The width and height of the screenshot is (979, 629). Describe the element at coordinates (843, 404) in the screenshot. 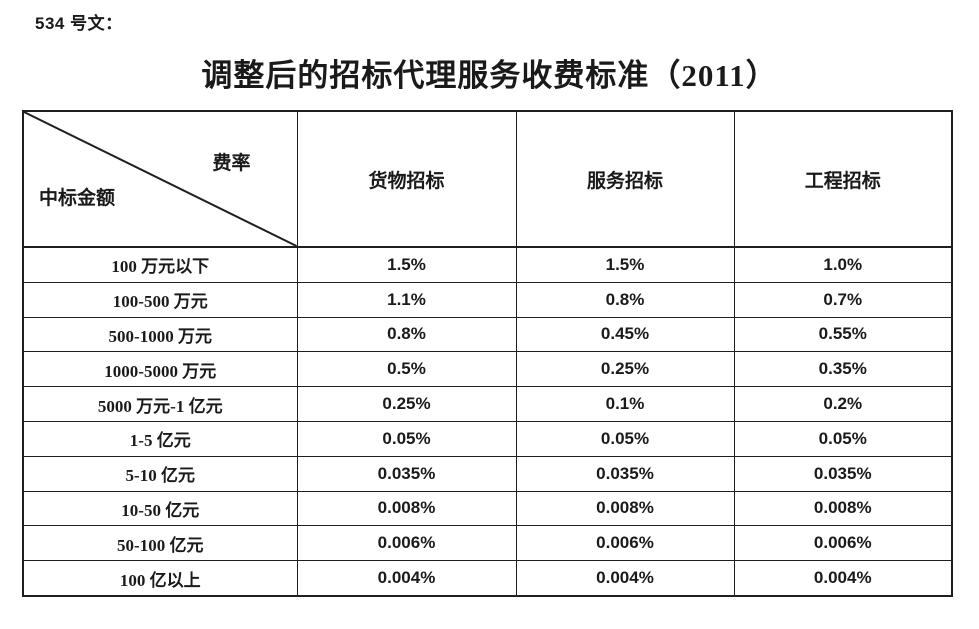

I see `rate-cell: 0.2%` at that location.